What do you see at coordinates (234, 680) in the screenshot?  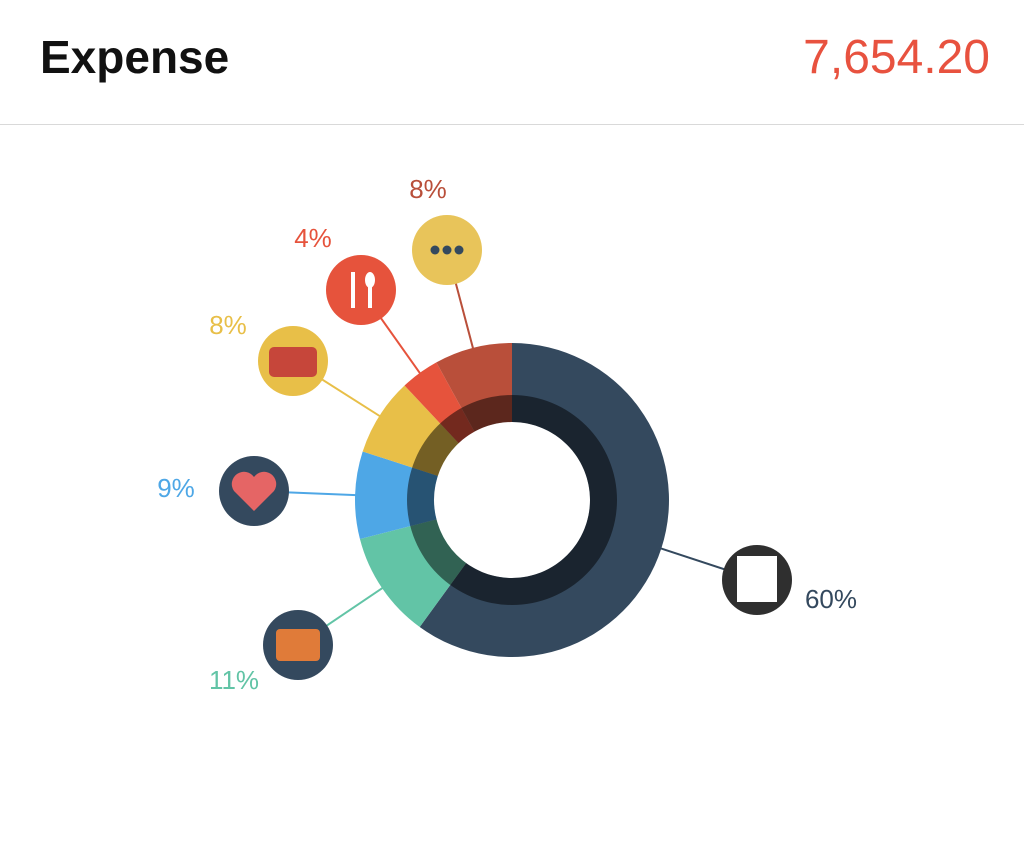 I see `value-label: 11%` at bounding box center [234, 680].